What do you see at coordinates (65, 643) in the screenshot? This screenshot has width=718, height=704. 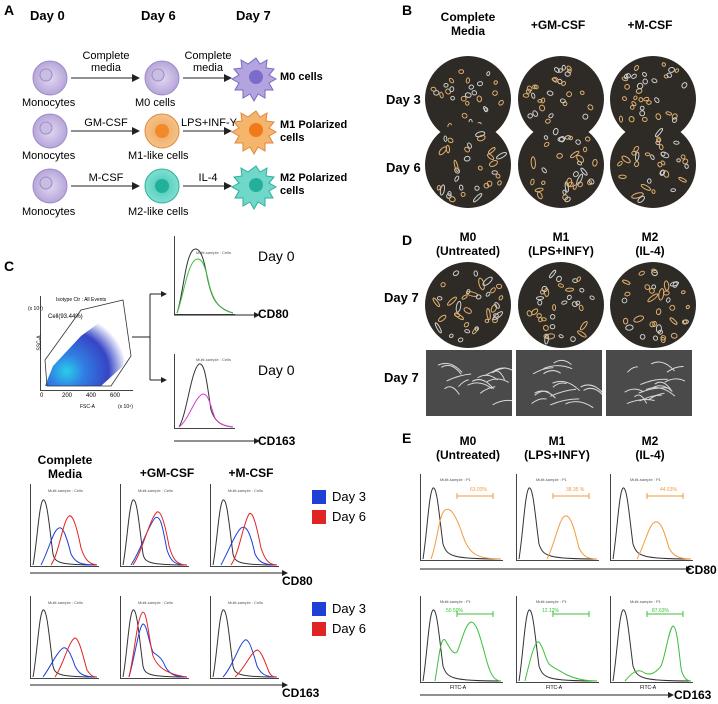 I see `c-cd163-complete-curves` at bounding box center [65, 643].